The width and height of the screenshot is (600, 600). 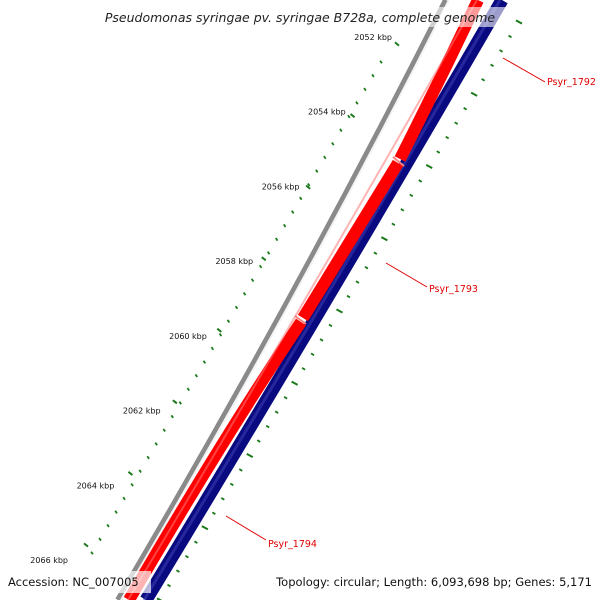 What do you see at coordinates (571, 82) in the screenshot?
I see `gene-label-psyr-1792: Psyr_1792` at bounding box center [571, 82].